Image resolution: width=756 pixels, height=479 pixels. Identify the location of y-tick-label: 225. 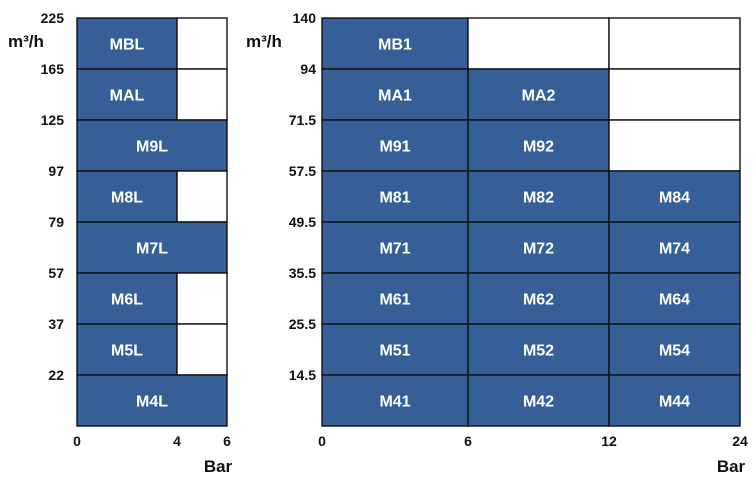
(53, 18).